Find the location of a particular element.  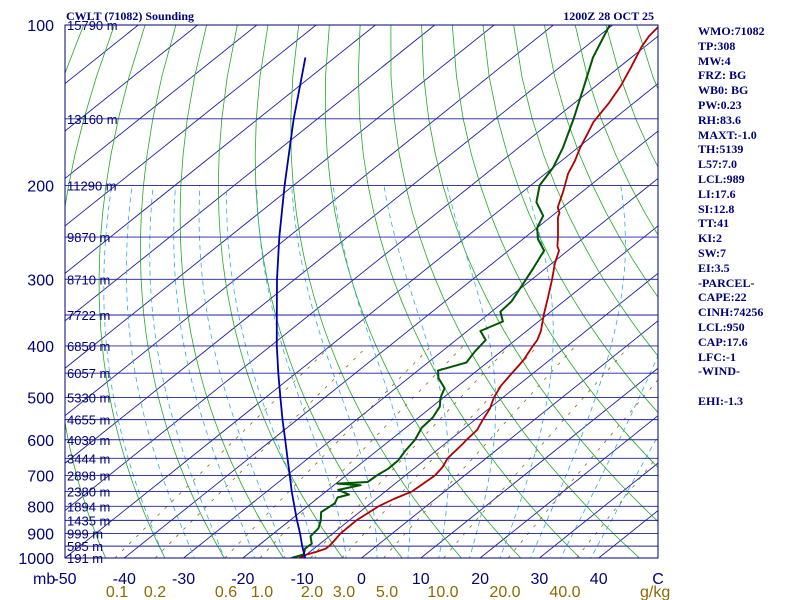

temperature-tick-label: 0 is located at coordinates (361, 579).